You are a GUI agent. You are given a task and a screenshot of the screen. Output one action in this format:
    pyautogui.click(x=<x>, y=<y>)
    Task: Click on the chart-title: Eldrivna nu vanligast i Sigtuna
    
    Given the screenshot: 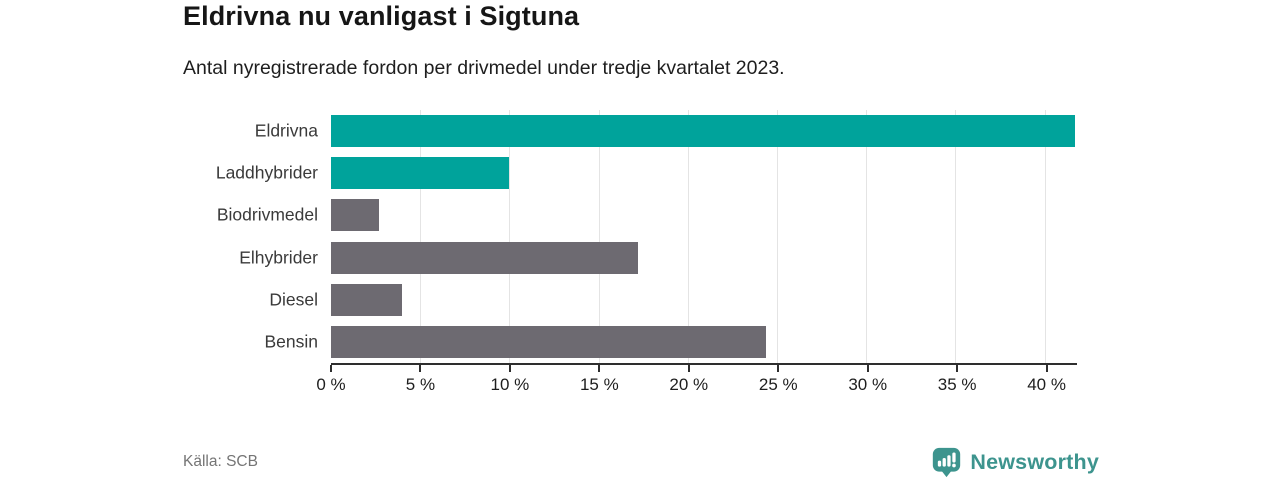 What is the action you would take?
    pyautogui.click(x=381, y=16)
    